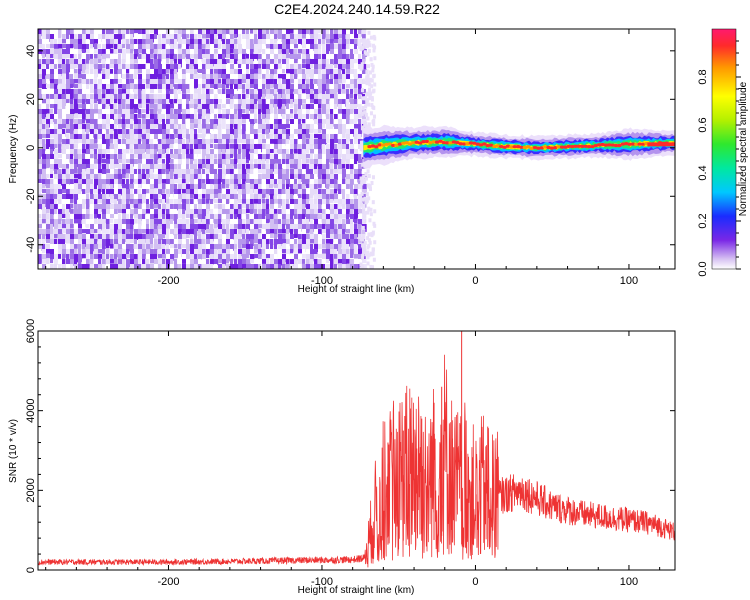 Image resolution: width=750 pixels, height=600 pixels. I want to click on x-tick-label: 0, so click(475, 281).